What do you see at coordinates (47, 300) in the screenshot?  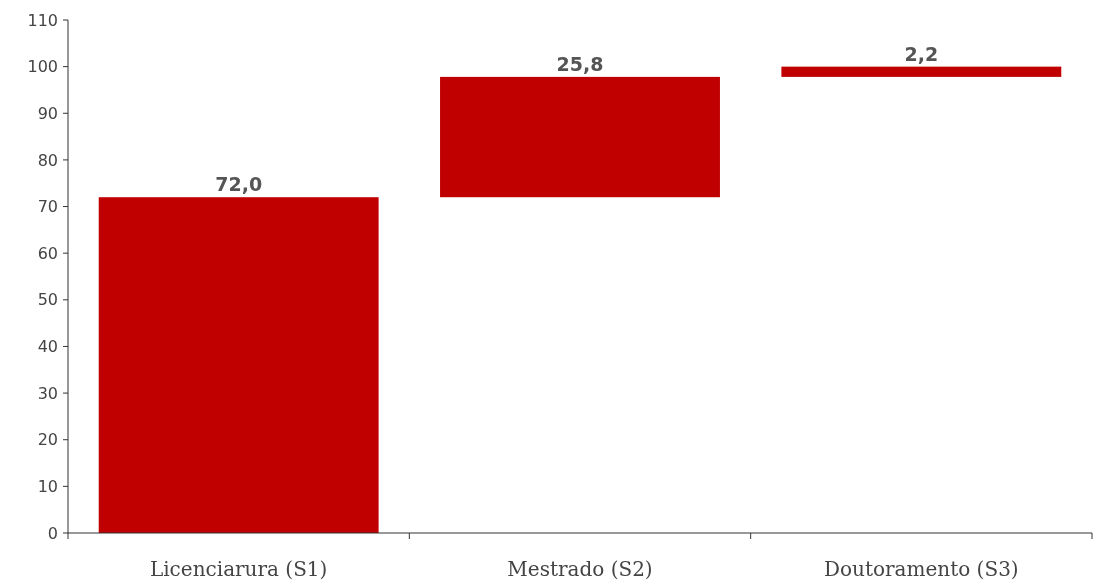 I see `y-tick-label: 50` at bounding box center [47, 300].